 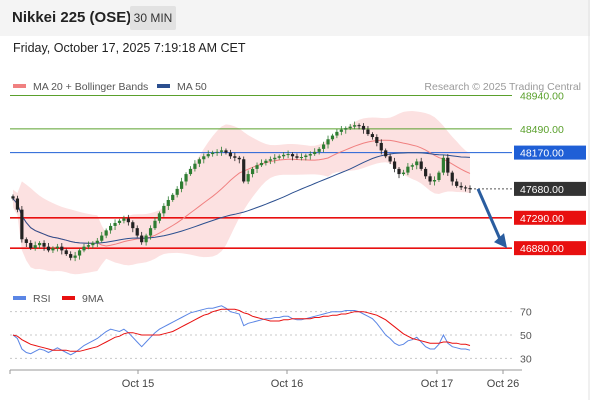 What do you see at coordinates (90, 87) in the screenshot?
I see `legend-label-ma20: MA 20 + Bollinger Bands` at bounding box center [90, 87].